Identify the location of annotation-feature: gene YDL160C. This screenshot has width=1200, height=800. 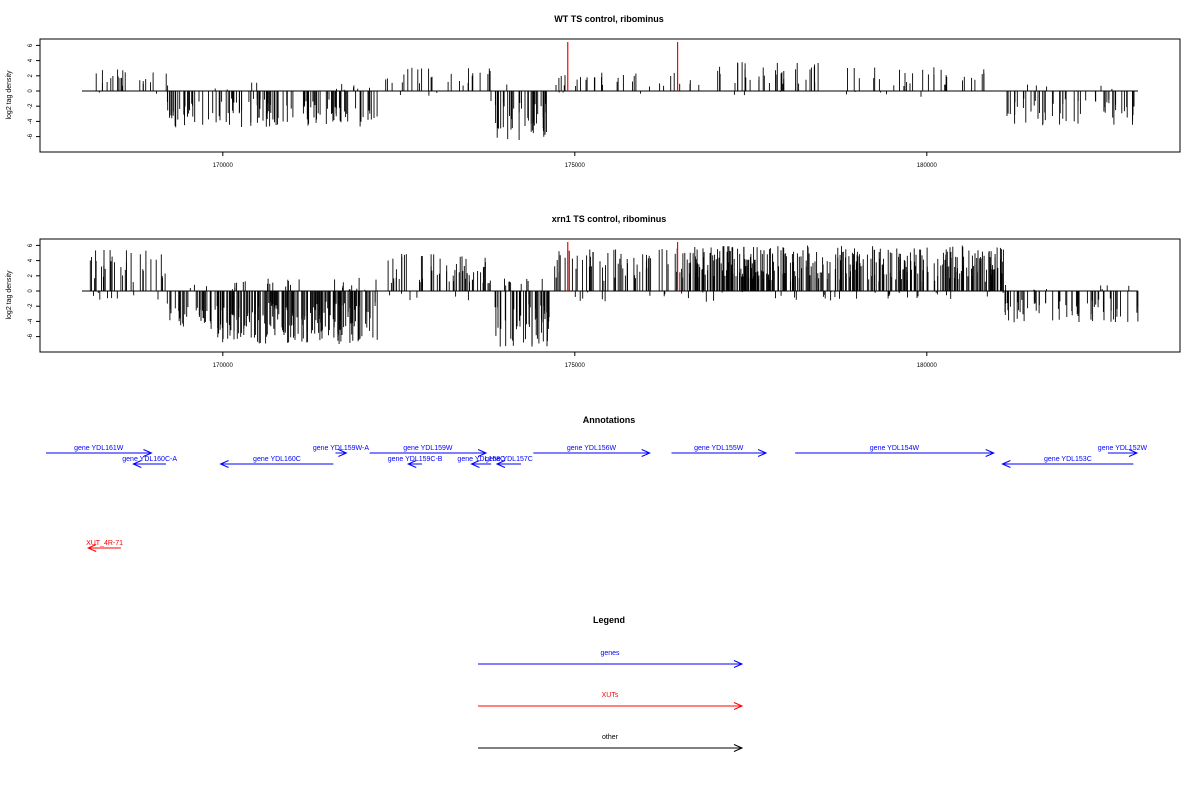
(276, 462).